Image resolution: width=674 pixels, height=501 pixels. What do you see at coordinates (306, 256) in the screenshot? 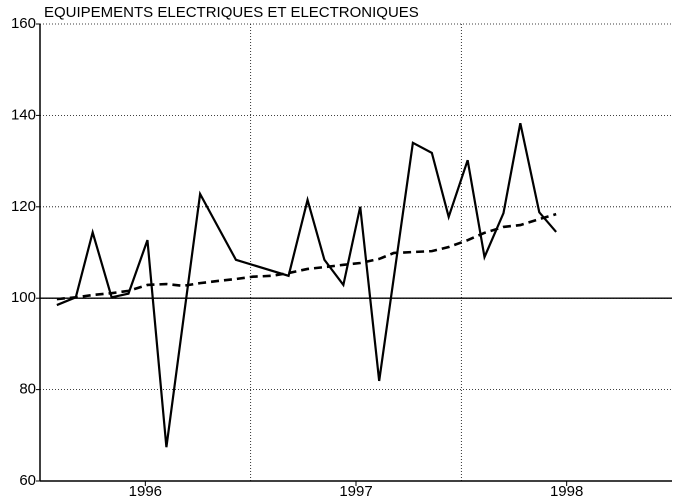
I see `line-series` at bounding box center [306, 256].